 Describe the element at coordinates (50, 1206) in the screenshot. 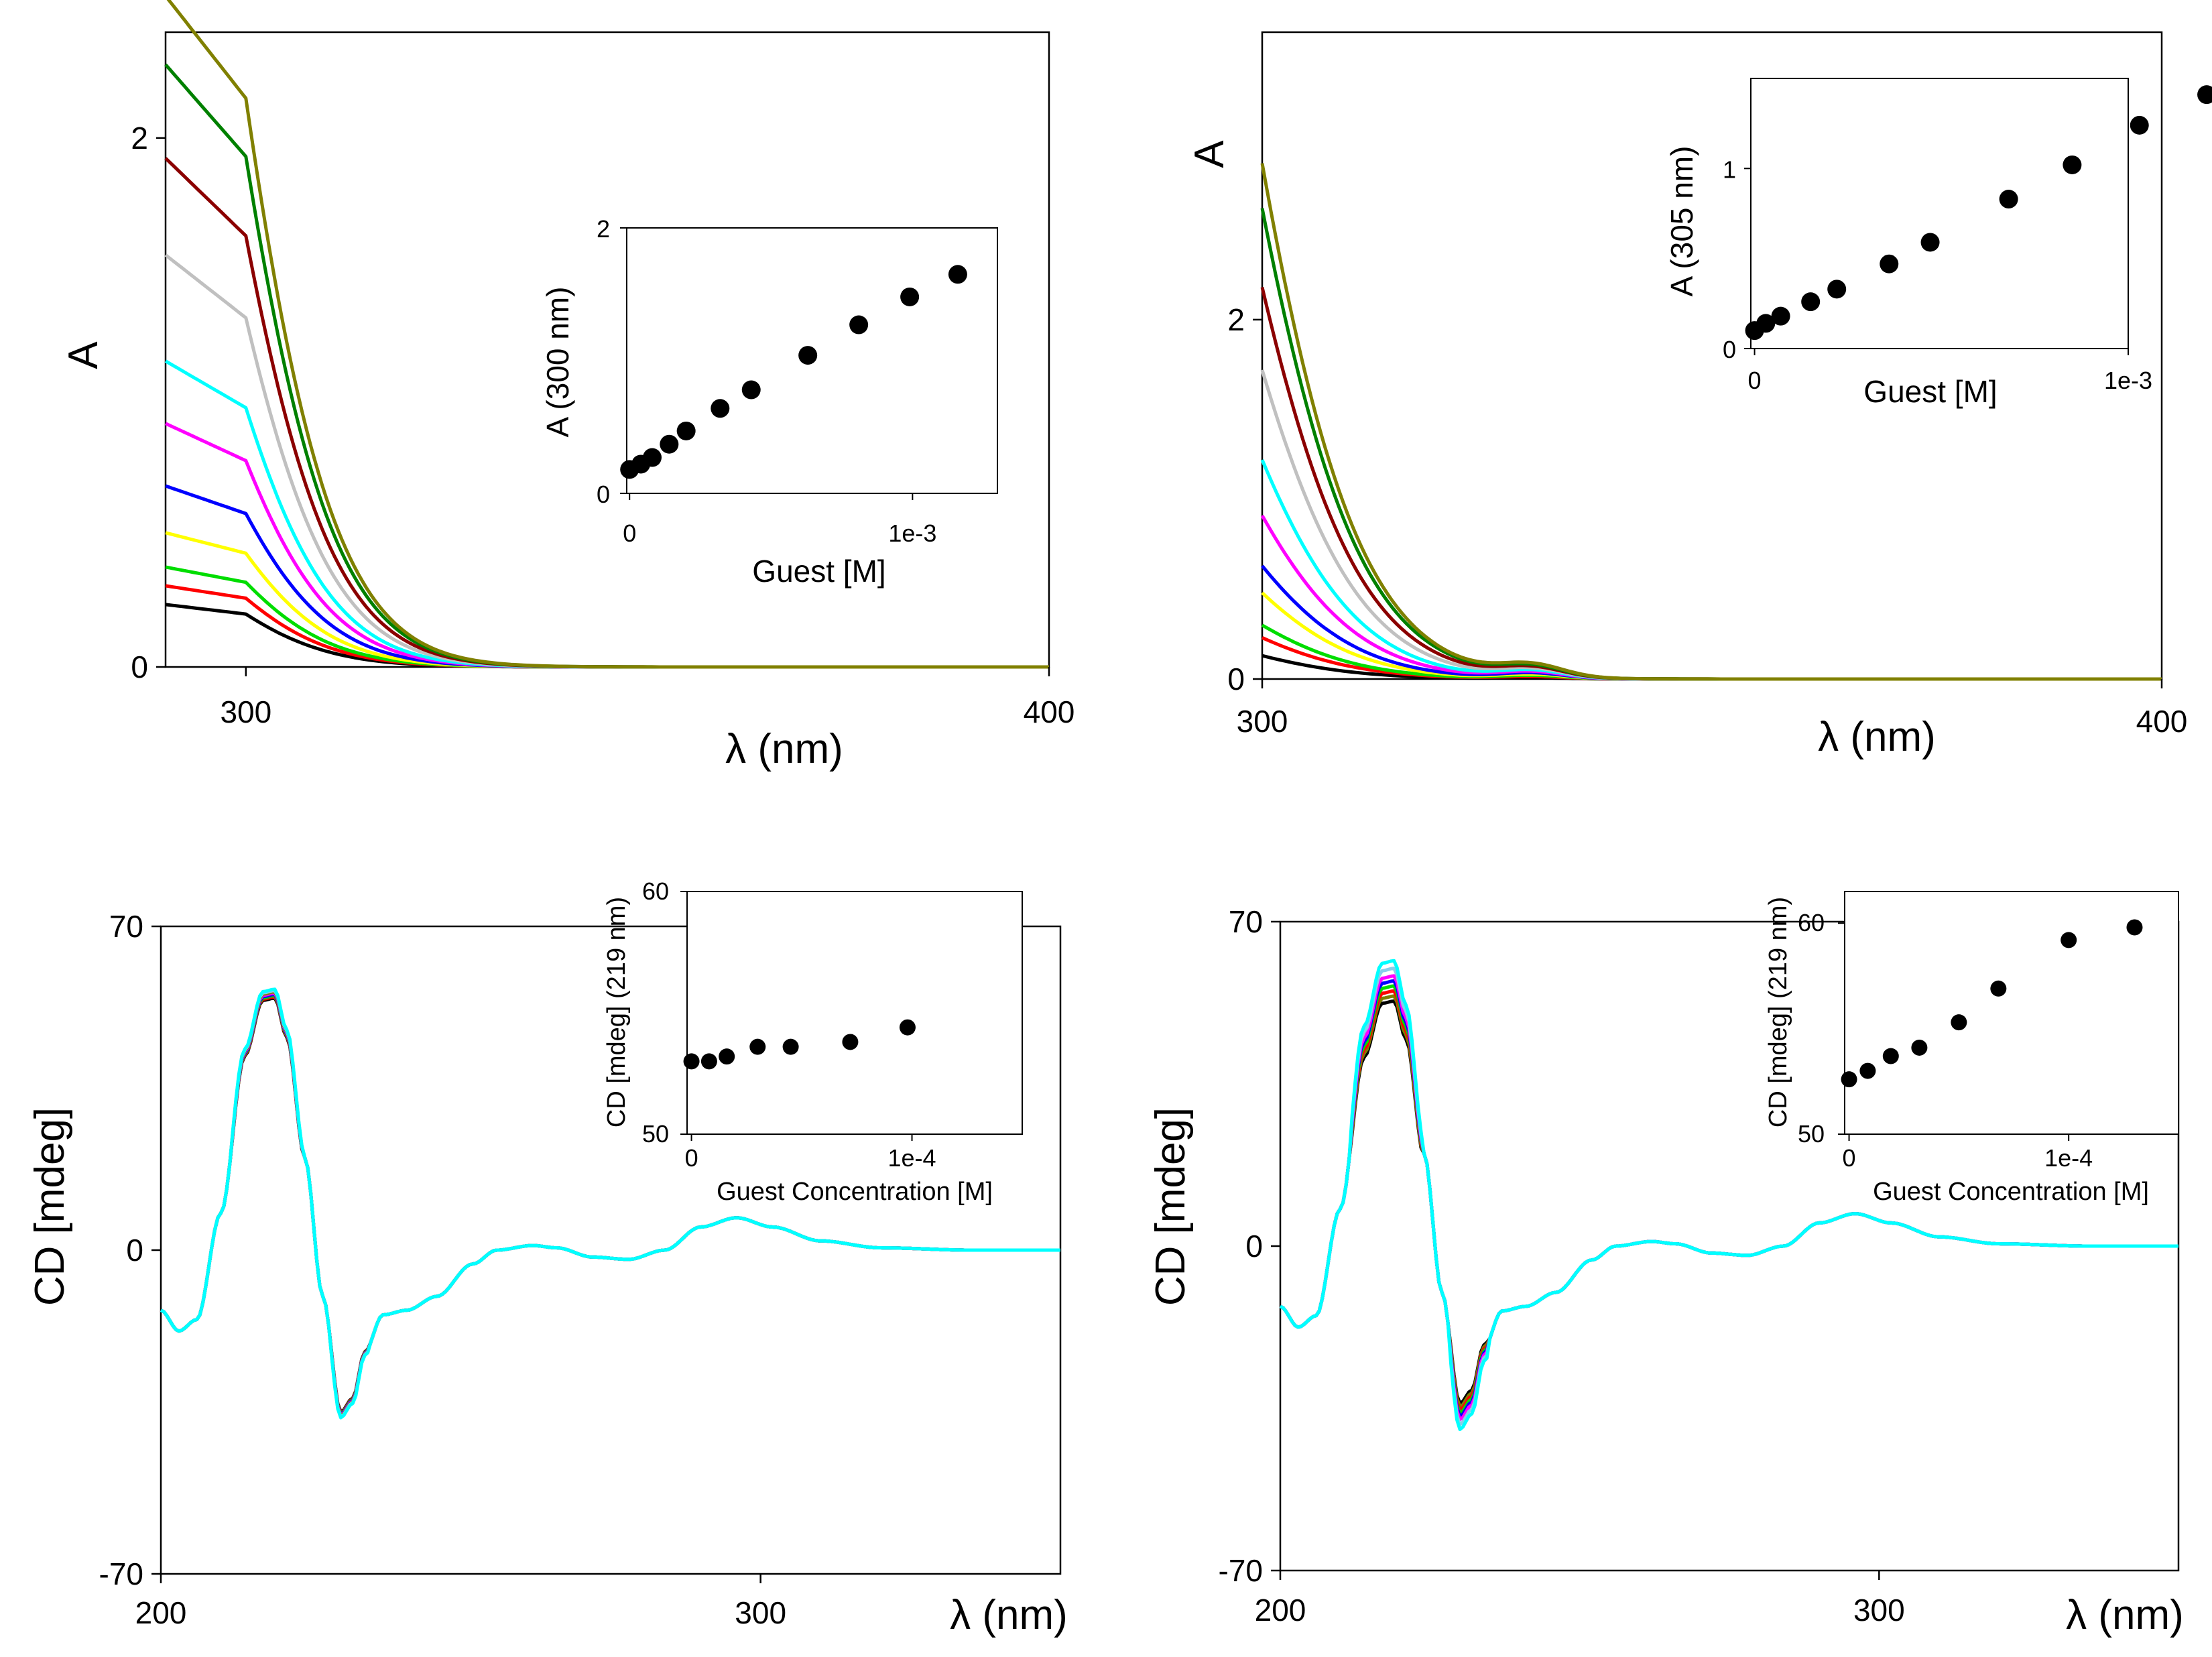

I see `cd1-y-axis-label: CD [mdeg]` at that location.